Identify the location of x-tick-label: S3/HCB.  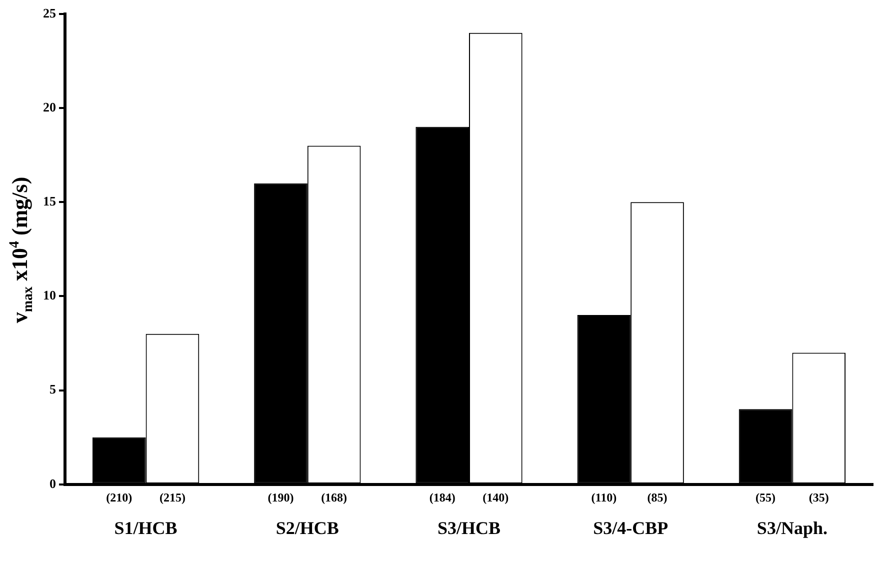
(469, 528).